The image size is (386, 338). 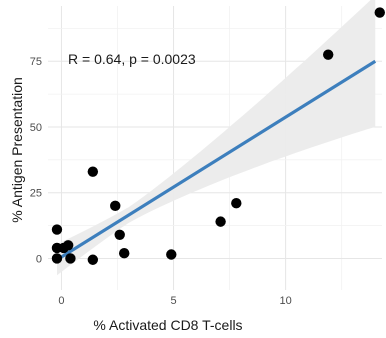 What do you see at coordinates (17, 150) in the screenshot?
I see `y-axis-title: % Antigen Presentation` at bounding box center [17, 150].